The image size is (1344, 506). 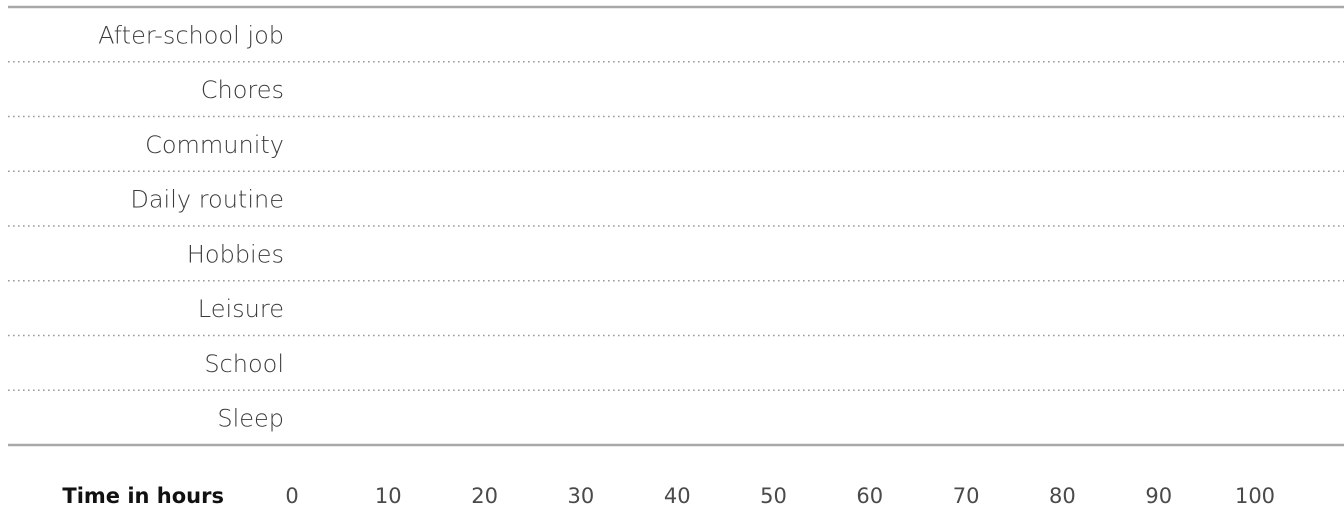 I want to click on category-label: Leisure, so click(x=241, y=309).